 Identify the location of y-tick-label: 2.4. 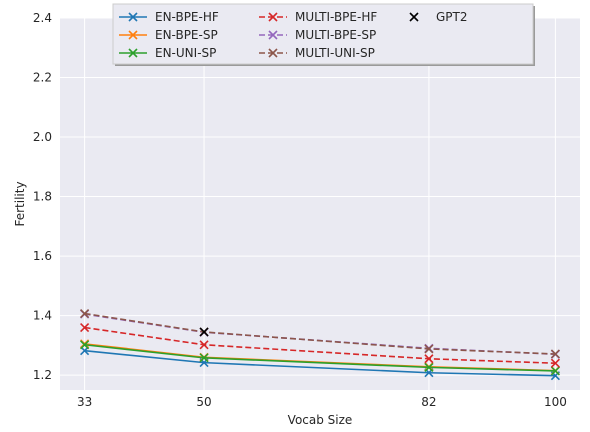
(42, 18).